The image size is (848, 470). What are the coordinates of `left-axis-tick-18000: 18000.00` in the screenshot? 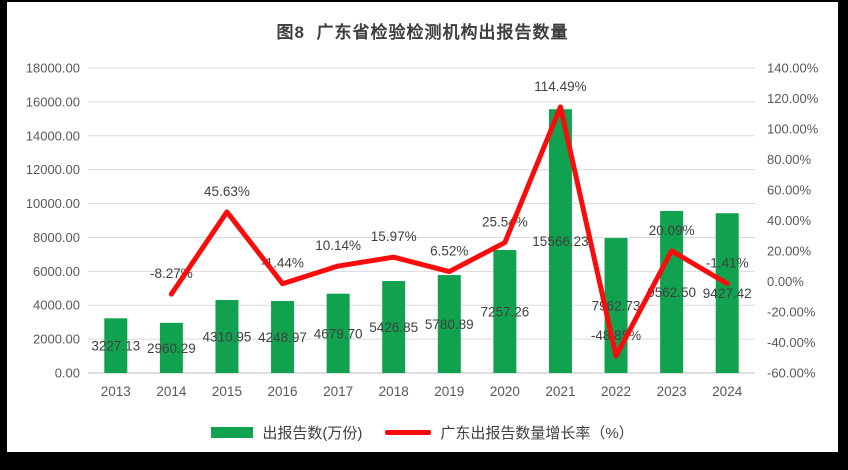 It's located at (53, 68).